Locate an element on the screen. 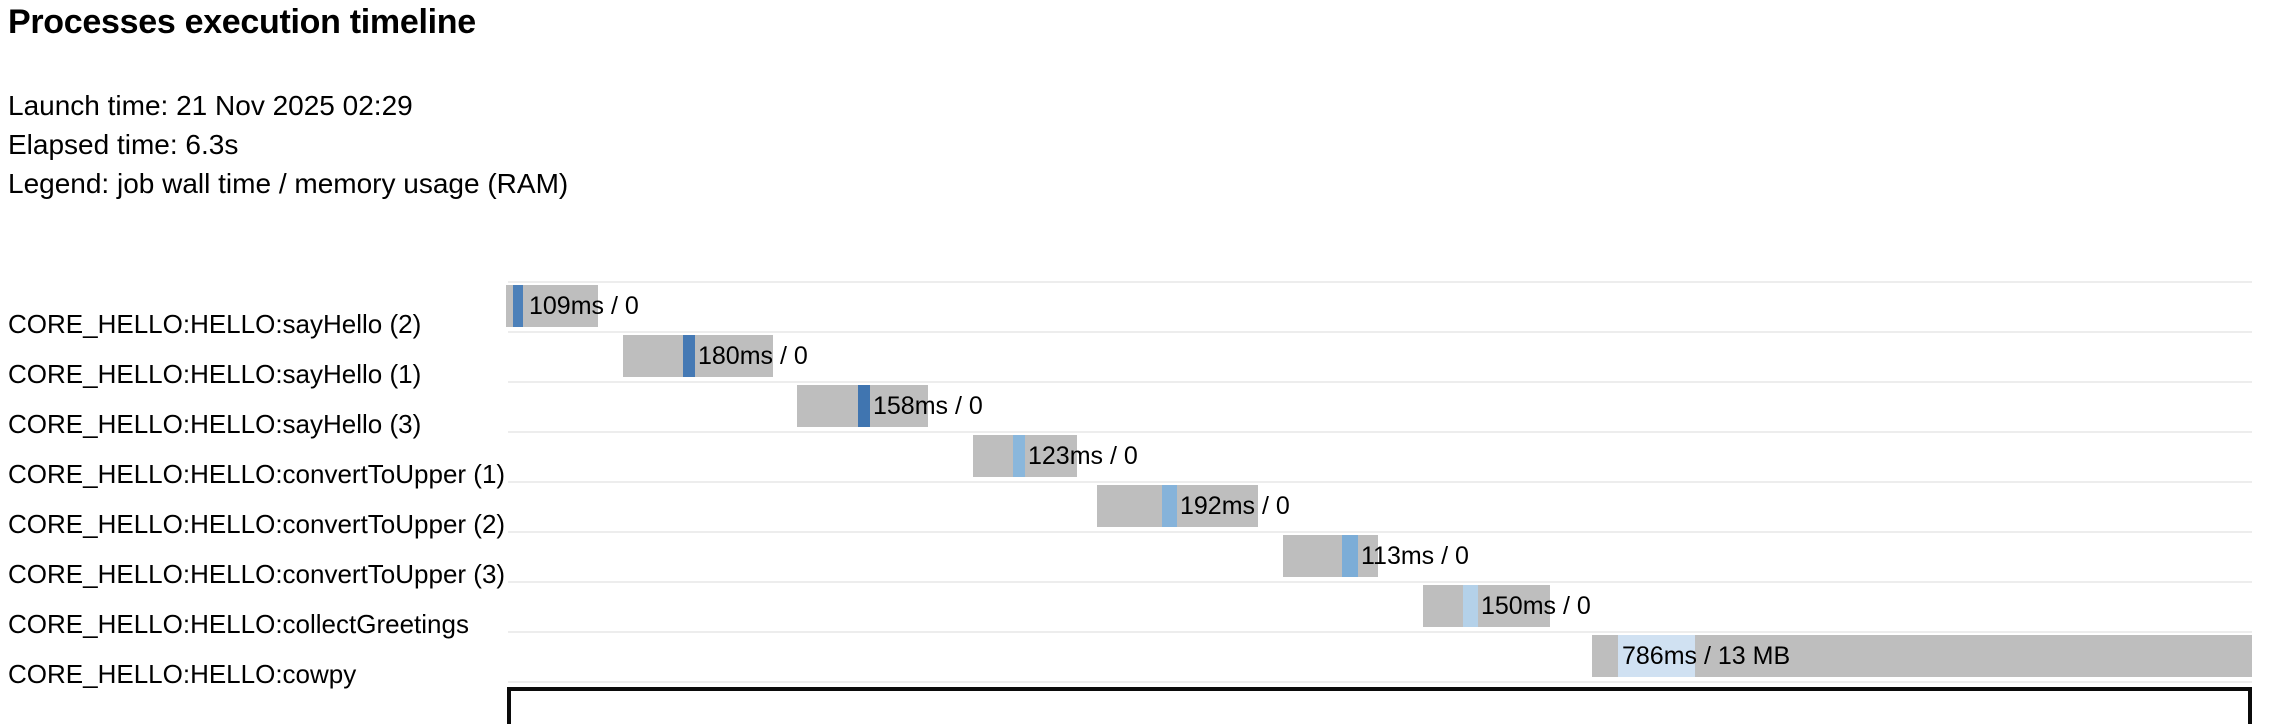  task-bar: 150ms / 0 is located at coordinates (1507, 606).